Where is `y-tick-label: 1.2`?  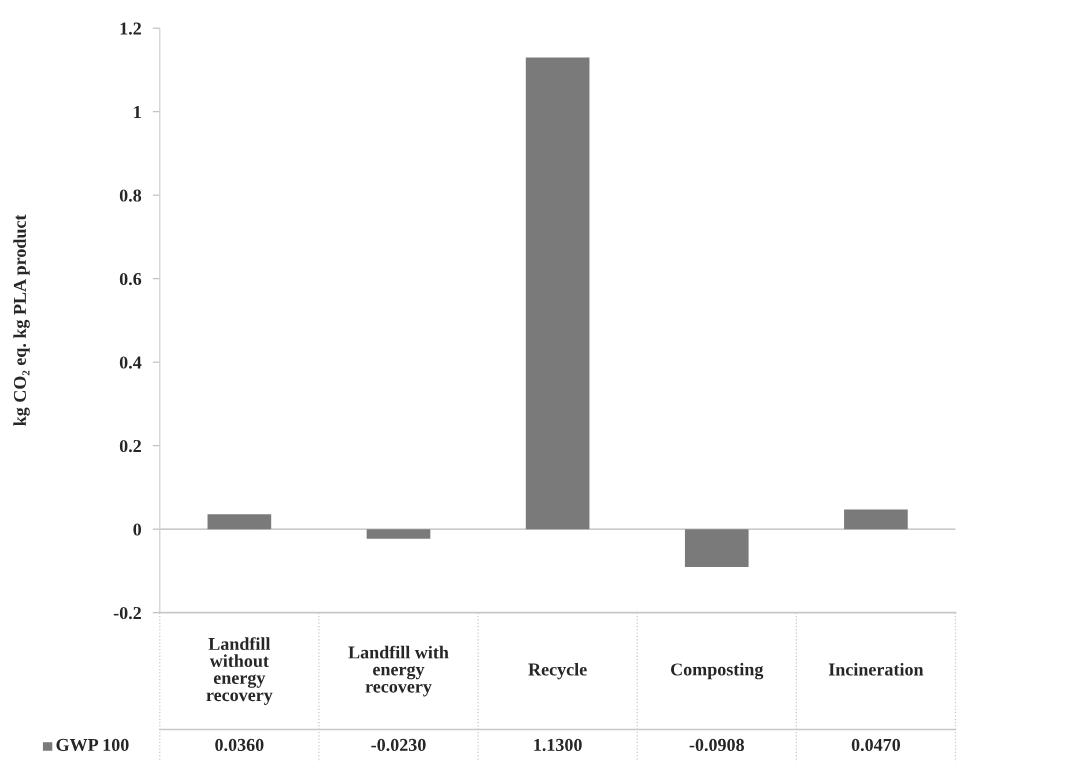 y-tick-label: 1.2 is located at coordinates (130, 28).